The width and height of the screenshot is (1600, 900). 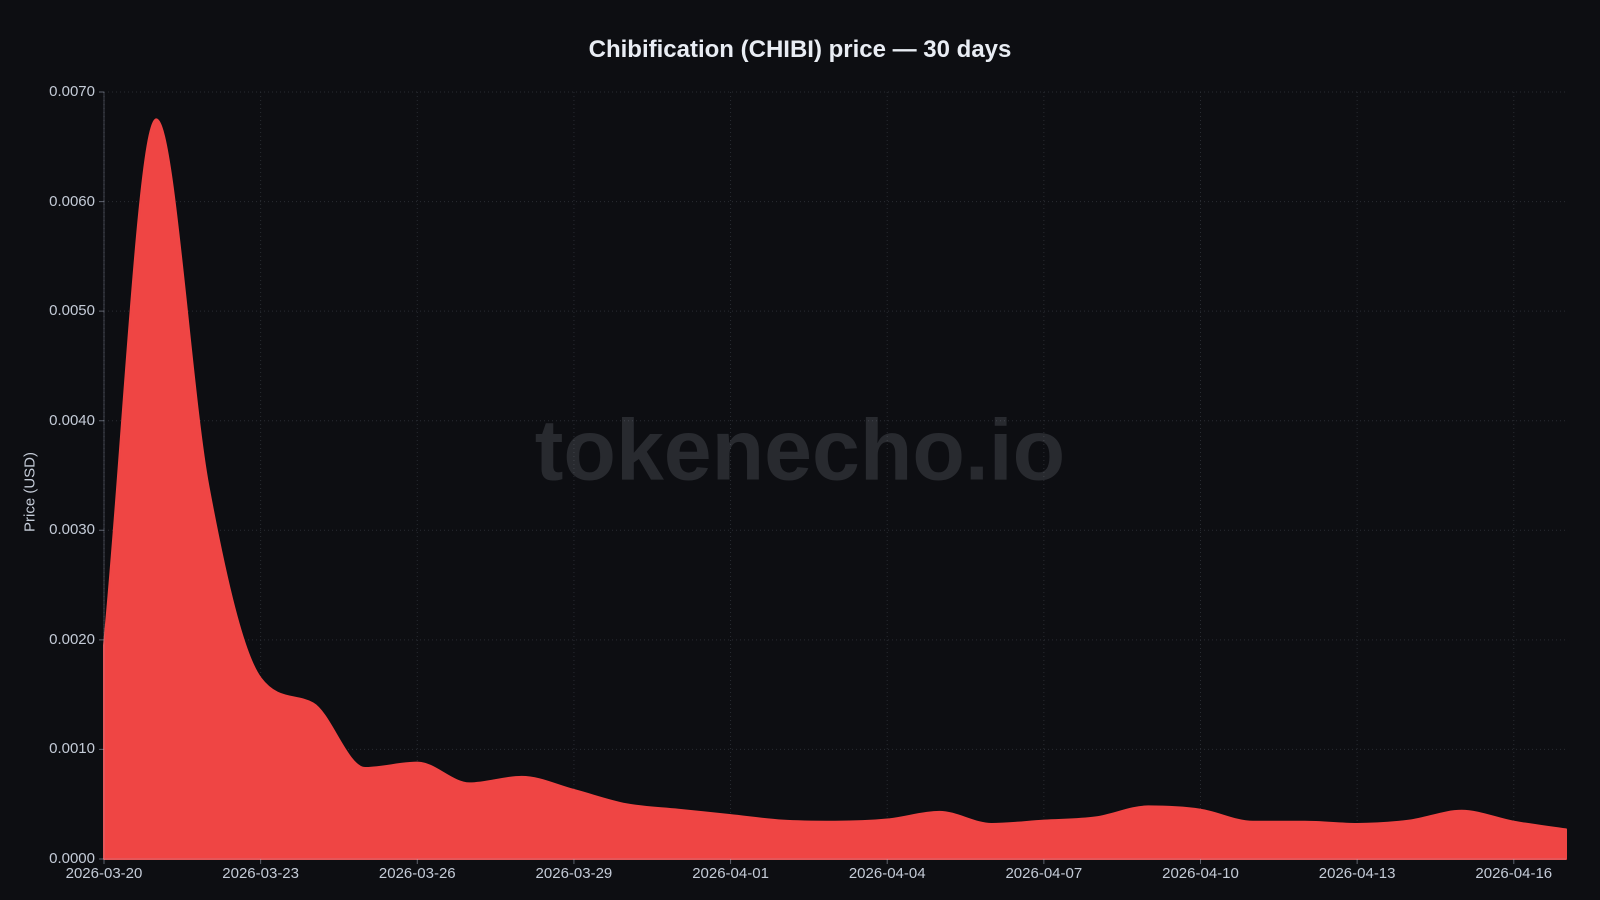 I want to click on x-tick-label: 2026-04-04, so click(x=887, y=873).